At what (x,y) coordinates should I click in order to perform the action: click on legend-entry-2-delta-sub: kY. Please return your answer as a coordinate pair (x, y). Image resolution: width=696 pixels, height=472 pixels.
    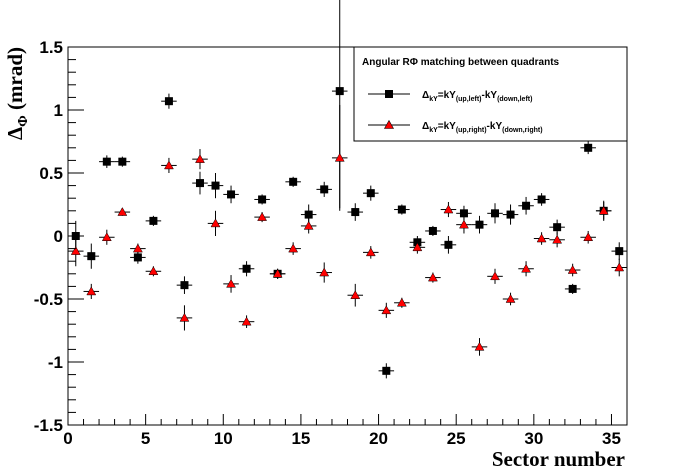
    Looking at the image, I should click on (433, 130).